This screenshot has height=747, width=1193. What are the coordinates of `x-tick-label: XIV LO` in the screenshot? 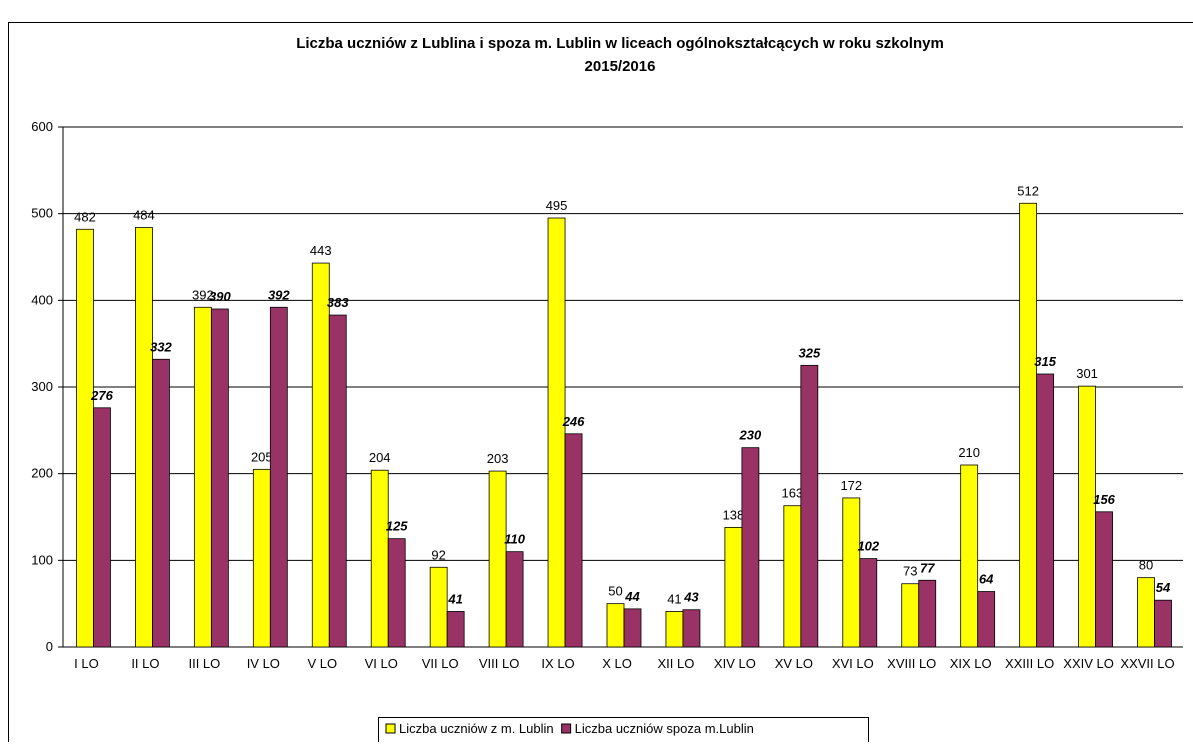 It's located at (735, 663).